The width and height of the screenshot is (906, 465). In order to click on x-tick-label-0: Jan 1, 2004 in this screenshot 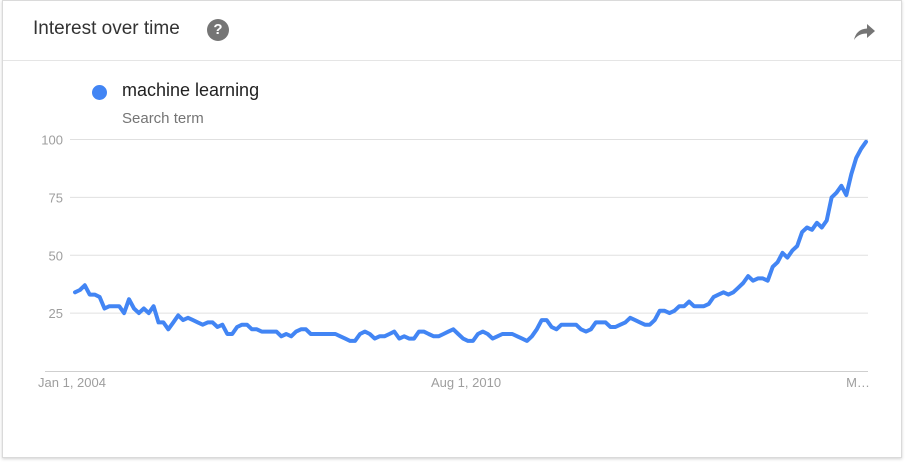, I will do `click(72, 382)`.